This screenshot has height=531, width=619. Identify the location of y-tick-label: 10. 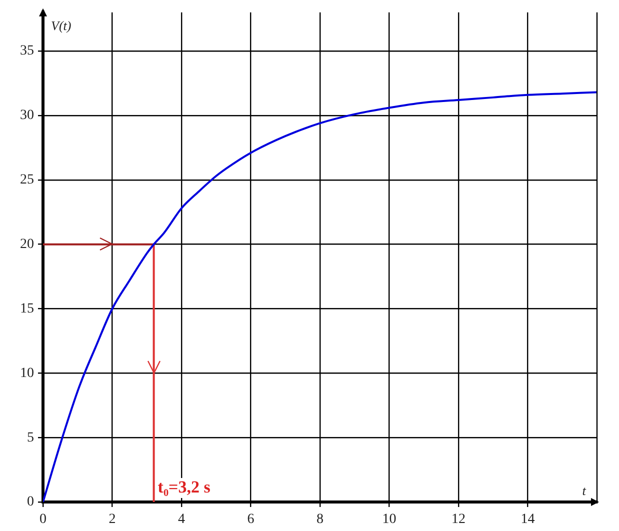
(27, 373).